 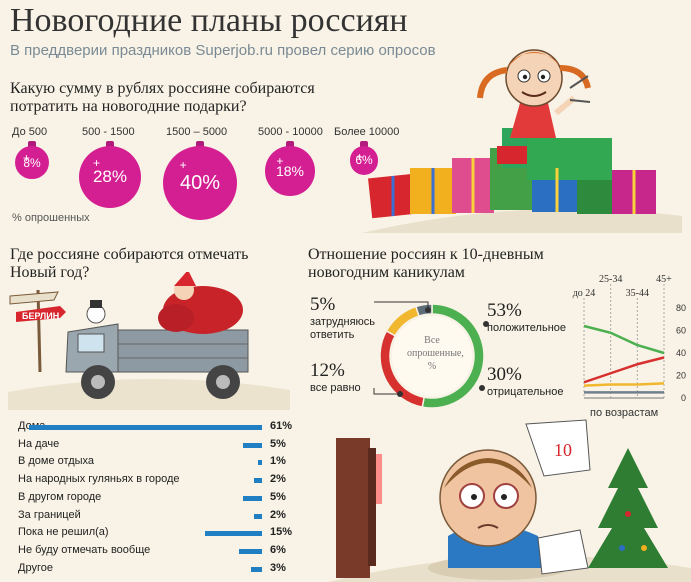 I want to click on page-title: Новогодние планы россиян, so click(x=209, y=20).